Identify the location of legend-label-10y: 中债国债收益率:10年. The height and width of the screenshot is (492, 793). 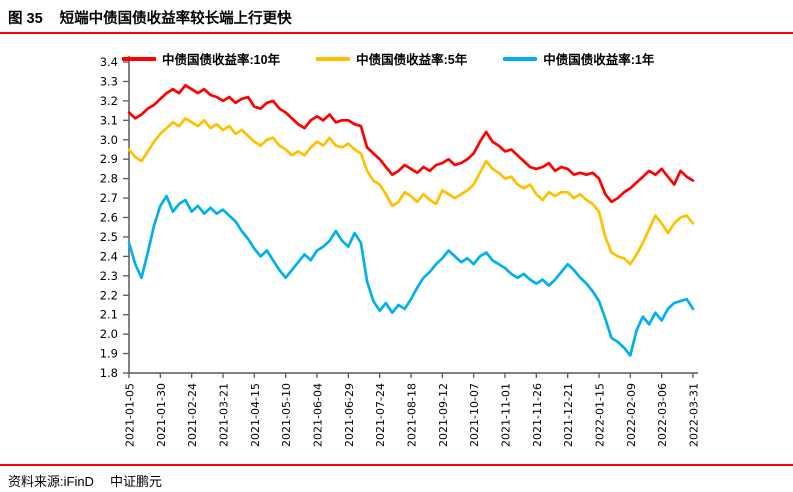
(221, 60).